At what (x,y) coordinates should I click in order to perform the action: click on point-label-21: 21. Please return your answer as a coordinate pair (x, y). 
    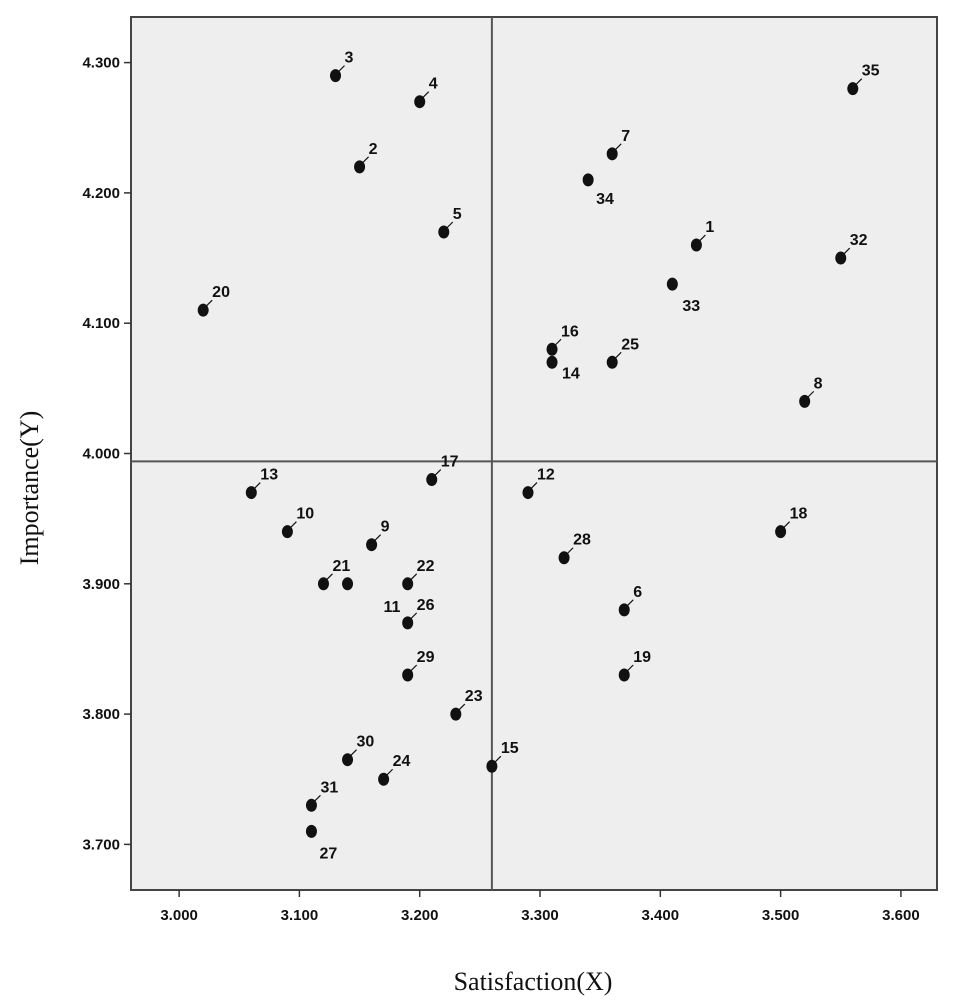
    Looking at the image, I should click on (341, 566).